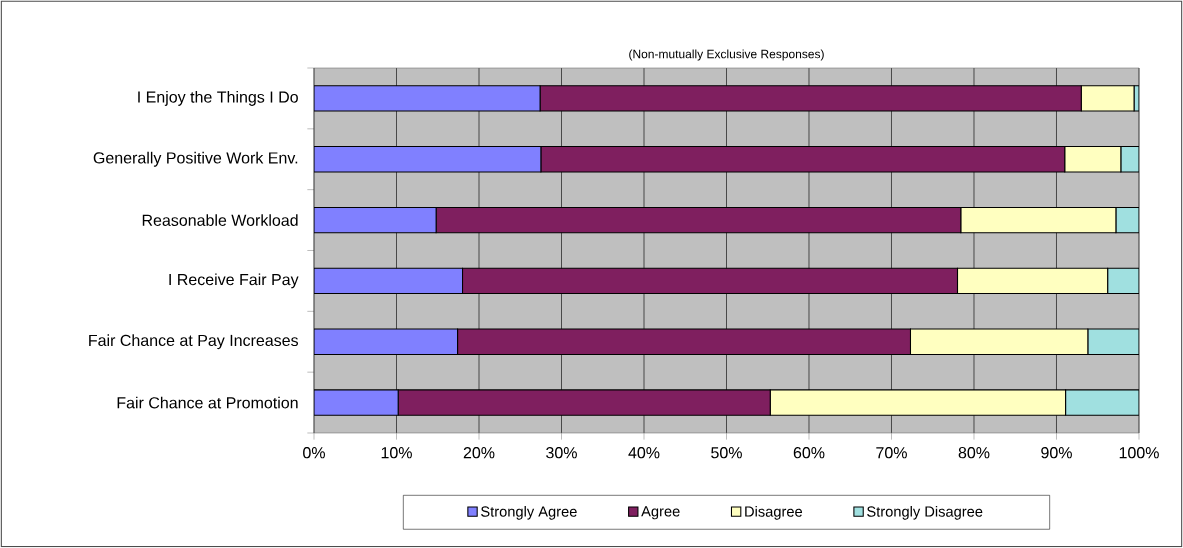 The height and width of the screenshot is (548, 1183). Describe the element at coordinates (774, 512) in the screenshot. I see `legend-label: Disagree` at that location.